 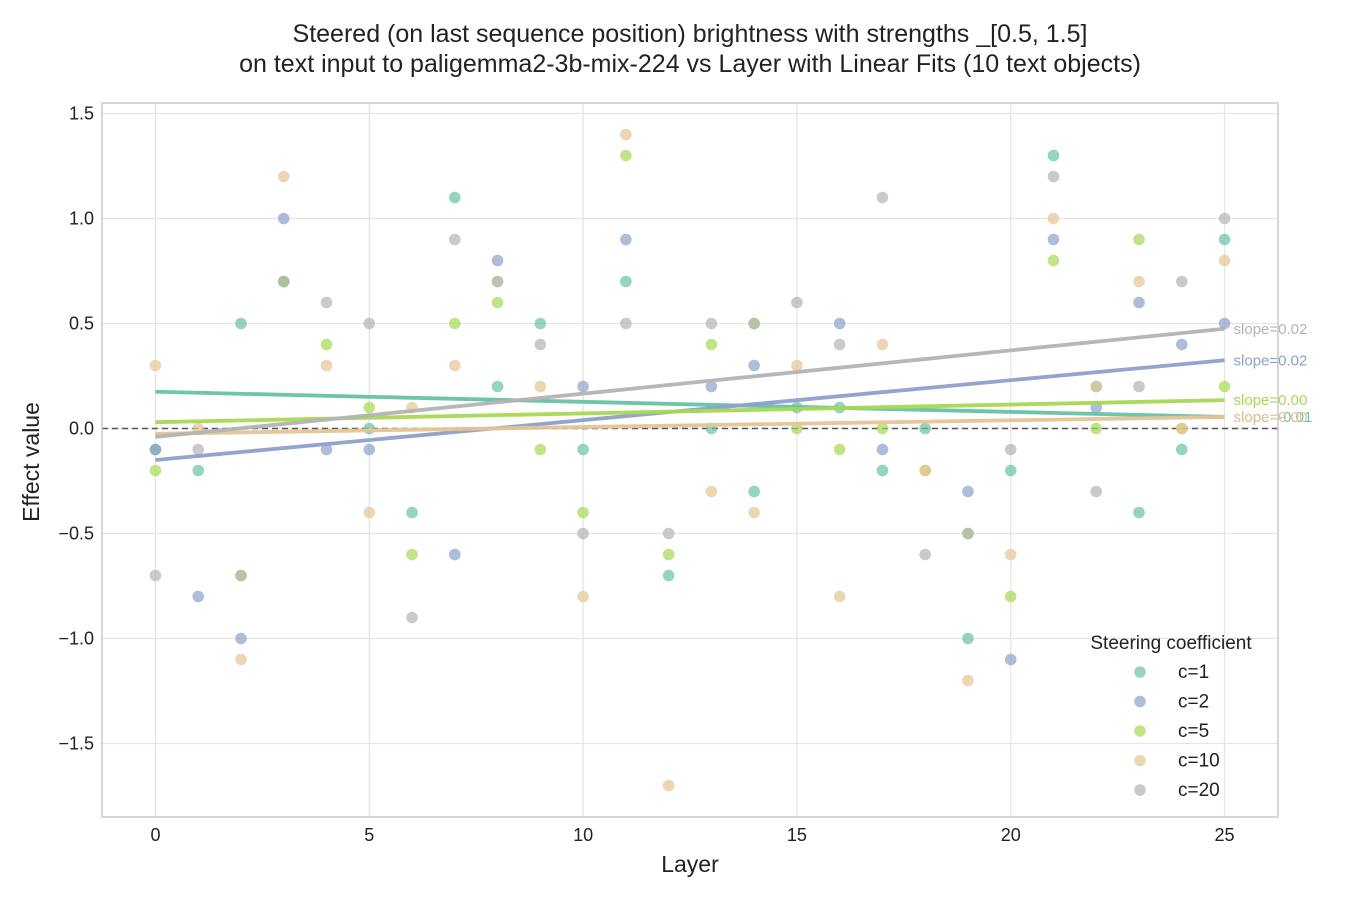 What do you see at coordinates (1271, 360) in the screenshot?
I see `slope-label-c2: slope=0.02` at bounding box center [1271, 360].